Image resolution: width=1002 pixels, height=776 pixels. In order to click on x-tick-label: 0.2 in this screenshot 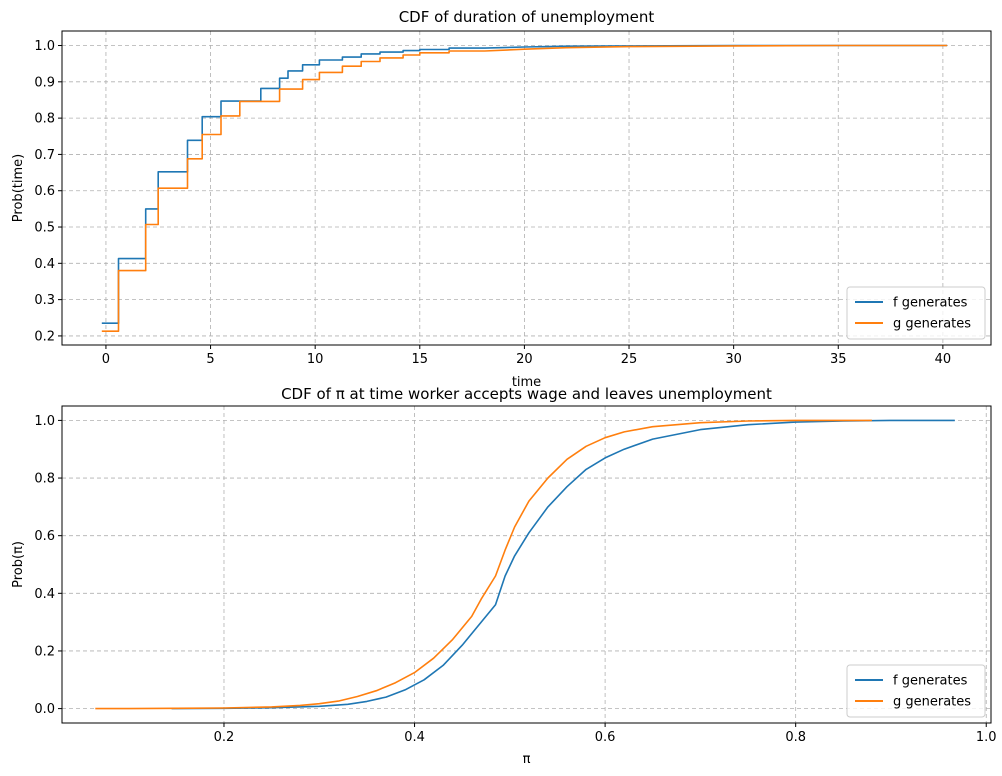, I will do `click(224, 737)`.